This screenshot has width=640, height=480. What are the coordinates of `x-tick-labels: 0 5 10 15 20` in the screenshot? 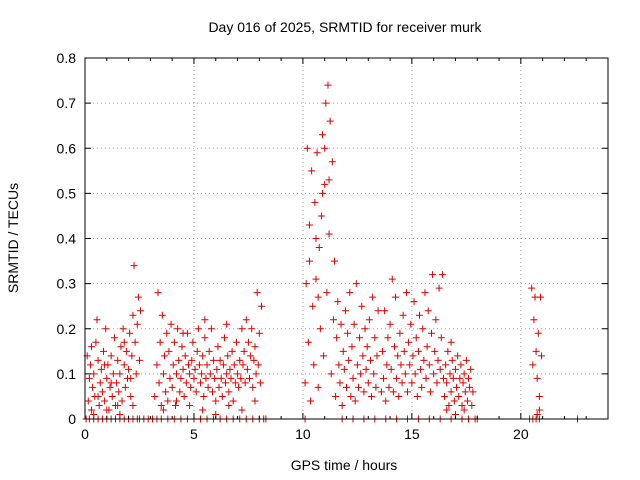 It's located at (305, 434).